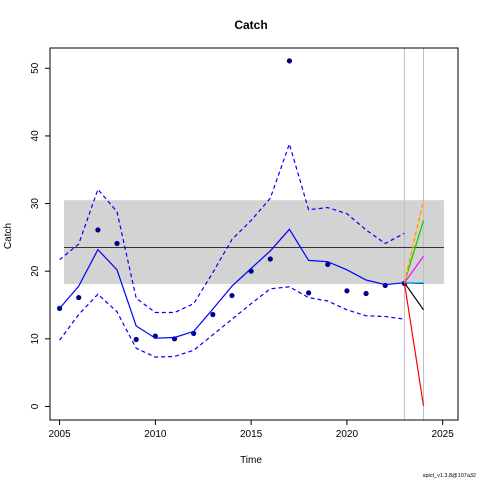 The height and width of the screenshot is (480, 480). What do you see at coordinates (449, 476) in the screenshot?
I see `footer-version: spict_v1.3.8@107a32` at bounding box center [449, 476].